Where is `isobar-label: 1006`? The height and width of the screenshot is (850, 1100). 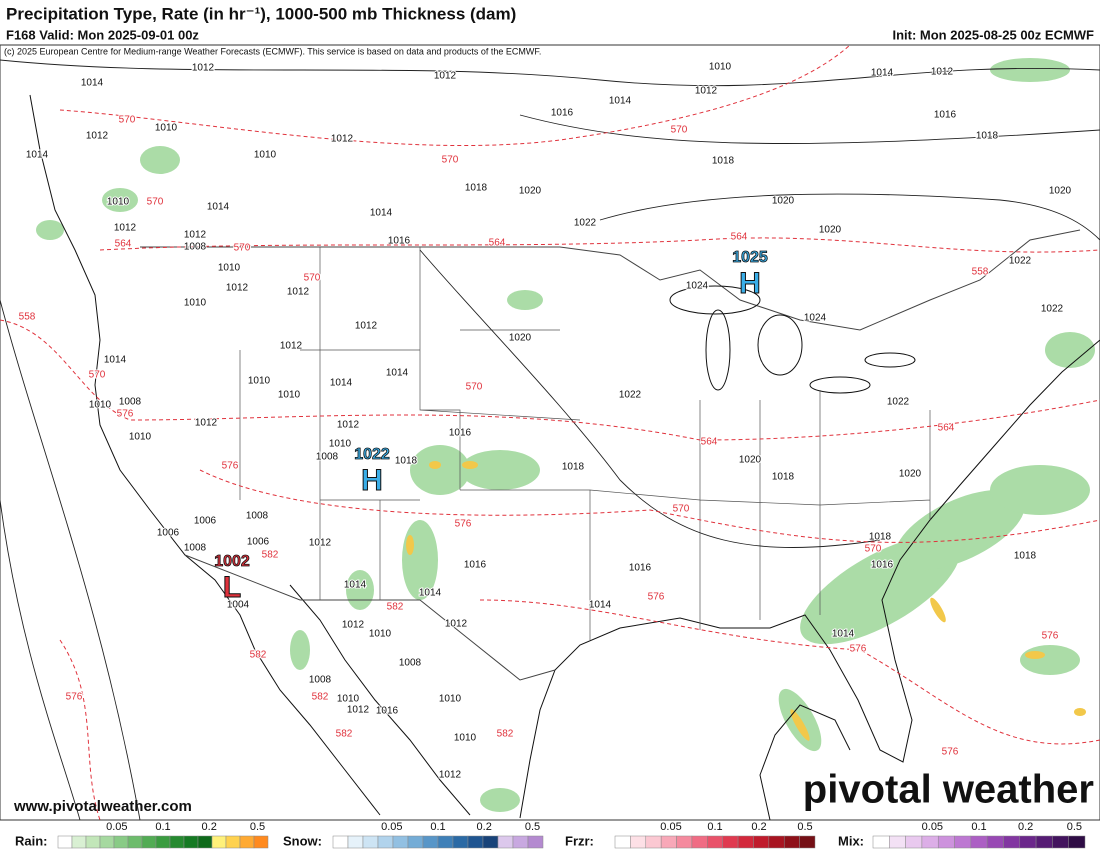
isobar-label: 1006 is located at coordinates (205, 521).